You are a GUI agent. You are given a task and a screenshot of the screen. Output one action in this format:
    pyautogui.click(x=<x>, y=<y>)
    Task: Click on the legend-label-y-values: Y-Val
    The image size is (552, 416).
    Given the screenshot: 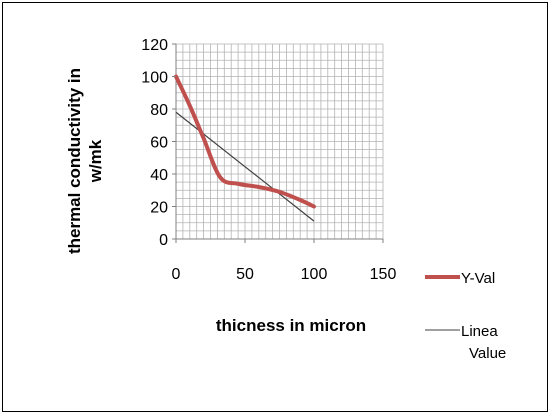 What is the action you would take?
    pyautogui.click(x=478, y=278)
    